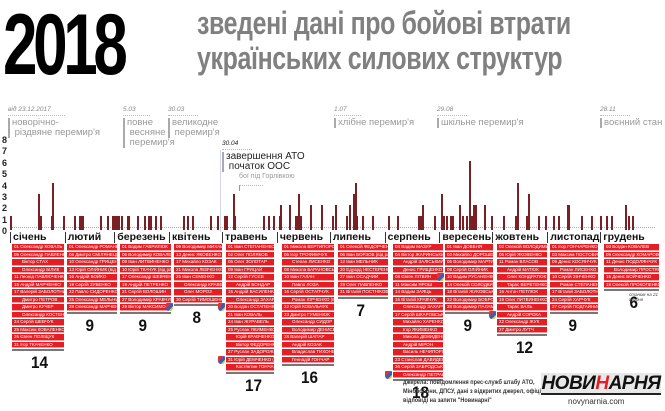  Describe the element at coordinates (418, 374) in the screenshot. I see `casualty-name: Олександр ПЕТРАШКЕВИЧ` at that location.